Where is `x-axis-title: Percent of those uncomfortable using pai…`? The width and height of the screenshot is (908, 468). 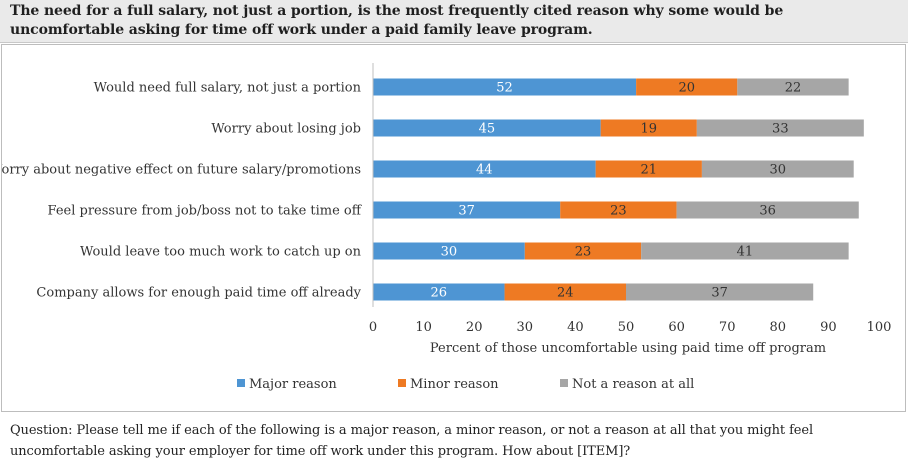 x-axis-title: Percent of those uncomfortable using pai… is located at coordinates (628, 348).